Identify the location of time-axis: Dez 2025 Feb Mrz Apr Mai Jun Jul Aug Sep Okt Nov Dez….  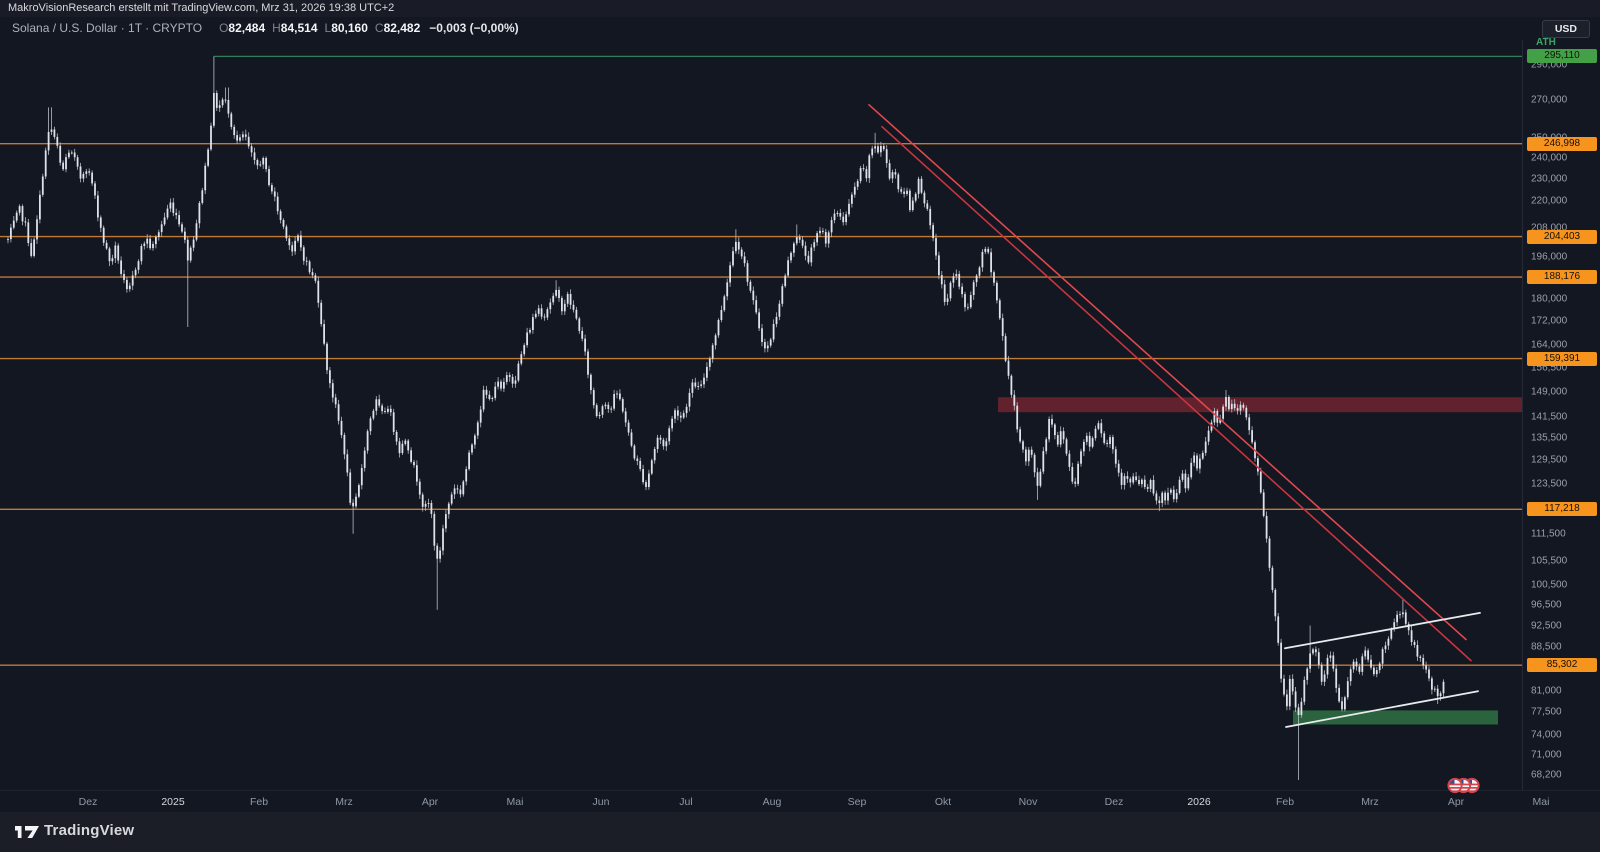
(800, 801).